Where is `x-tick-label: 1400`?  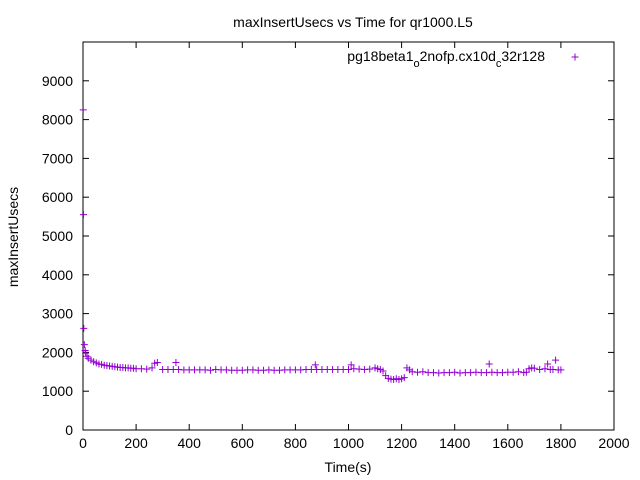
x-tick-label: 1400 is located at coordinates (454, 443).